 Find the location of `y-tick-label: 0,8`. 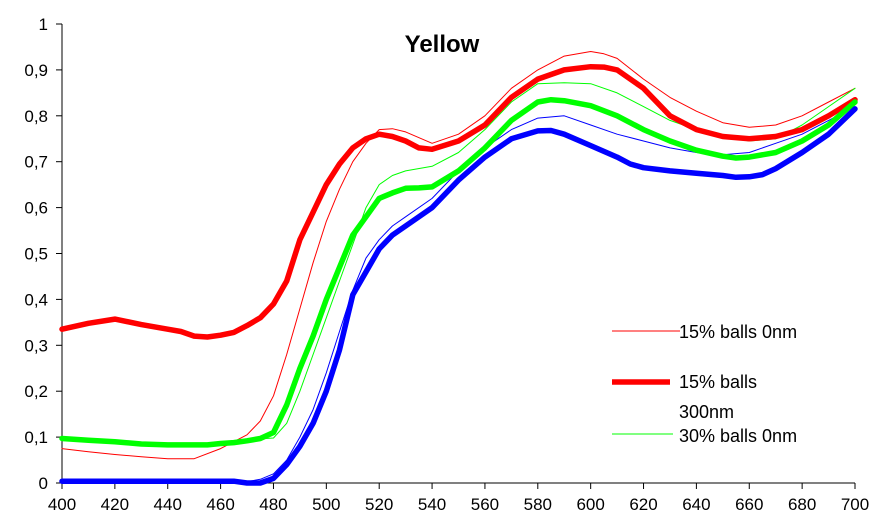

y-tick-label: 0,8 is located at coordinates (36, 116).